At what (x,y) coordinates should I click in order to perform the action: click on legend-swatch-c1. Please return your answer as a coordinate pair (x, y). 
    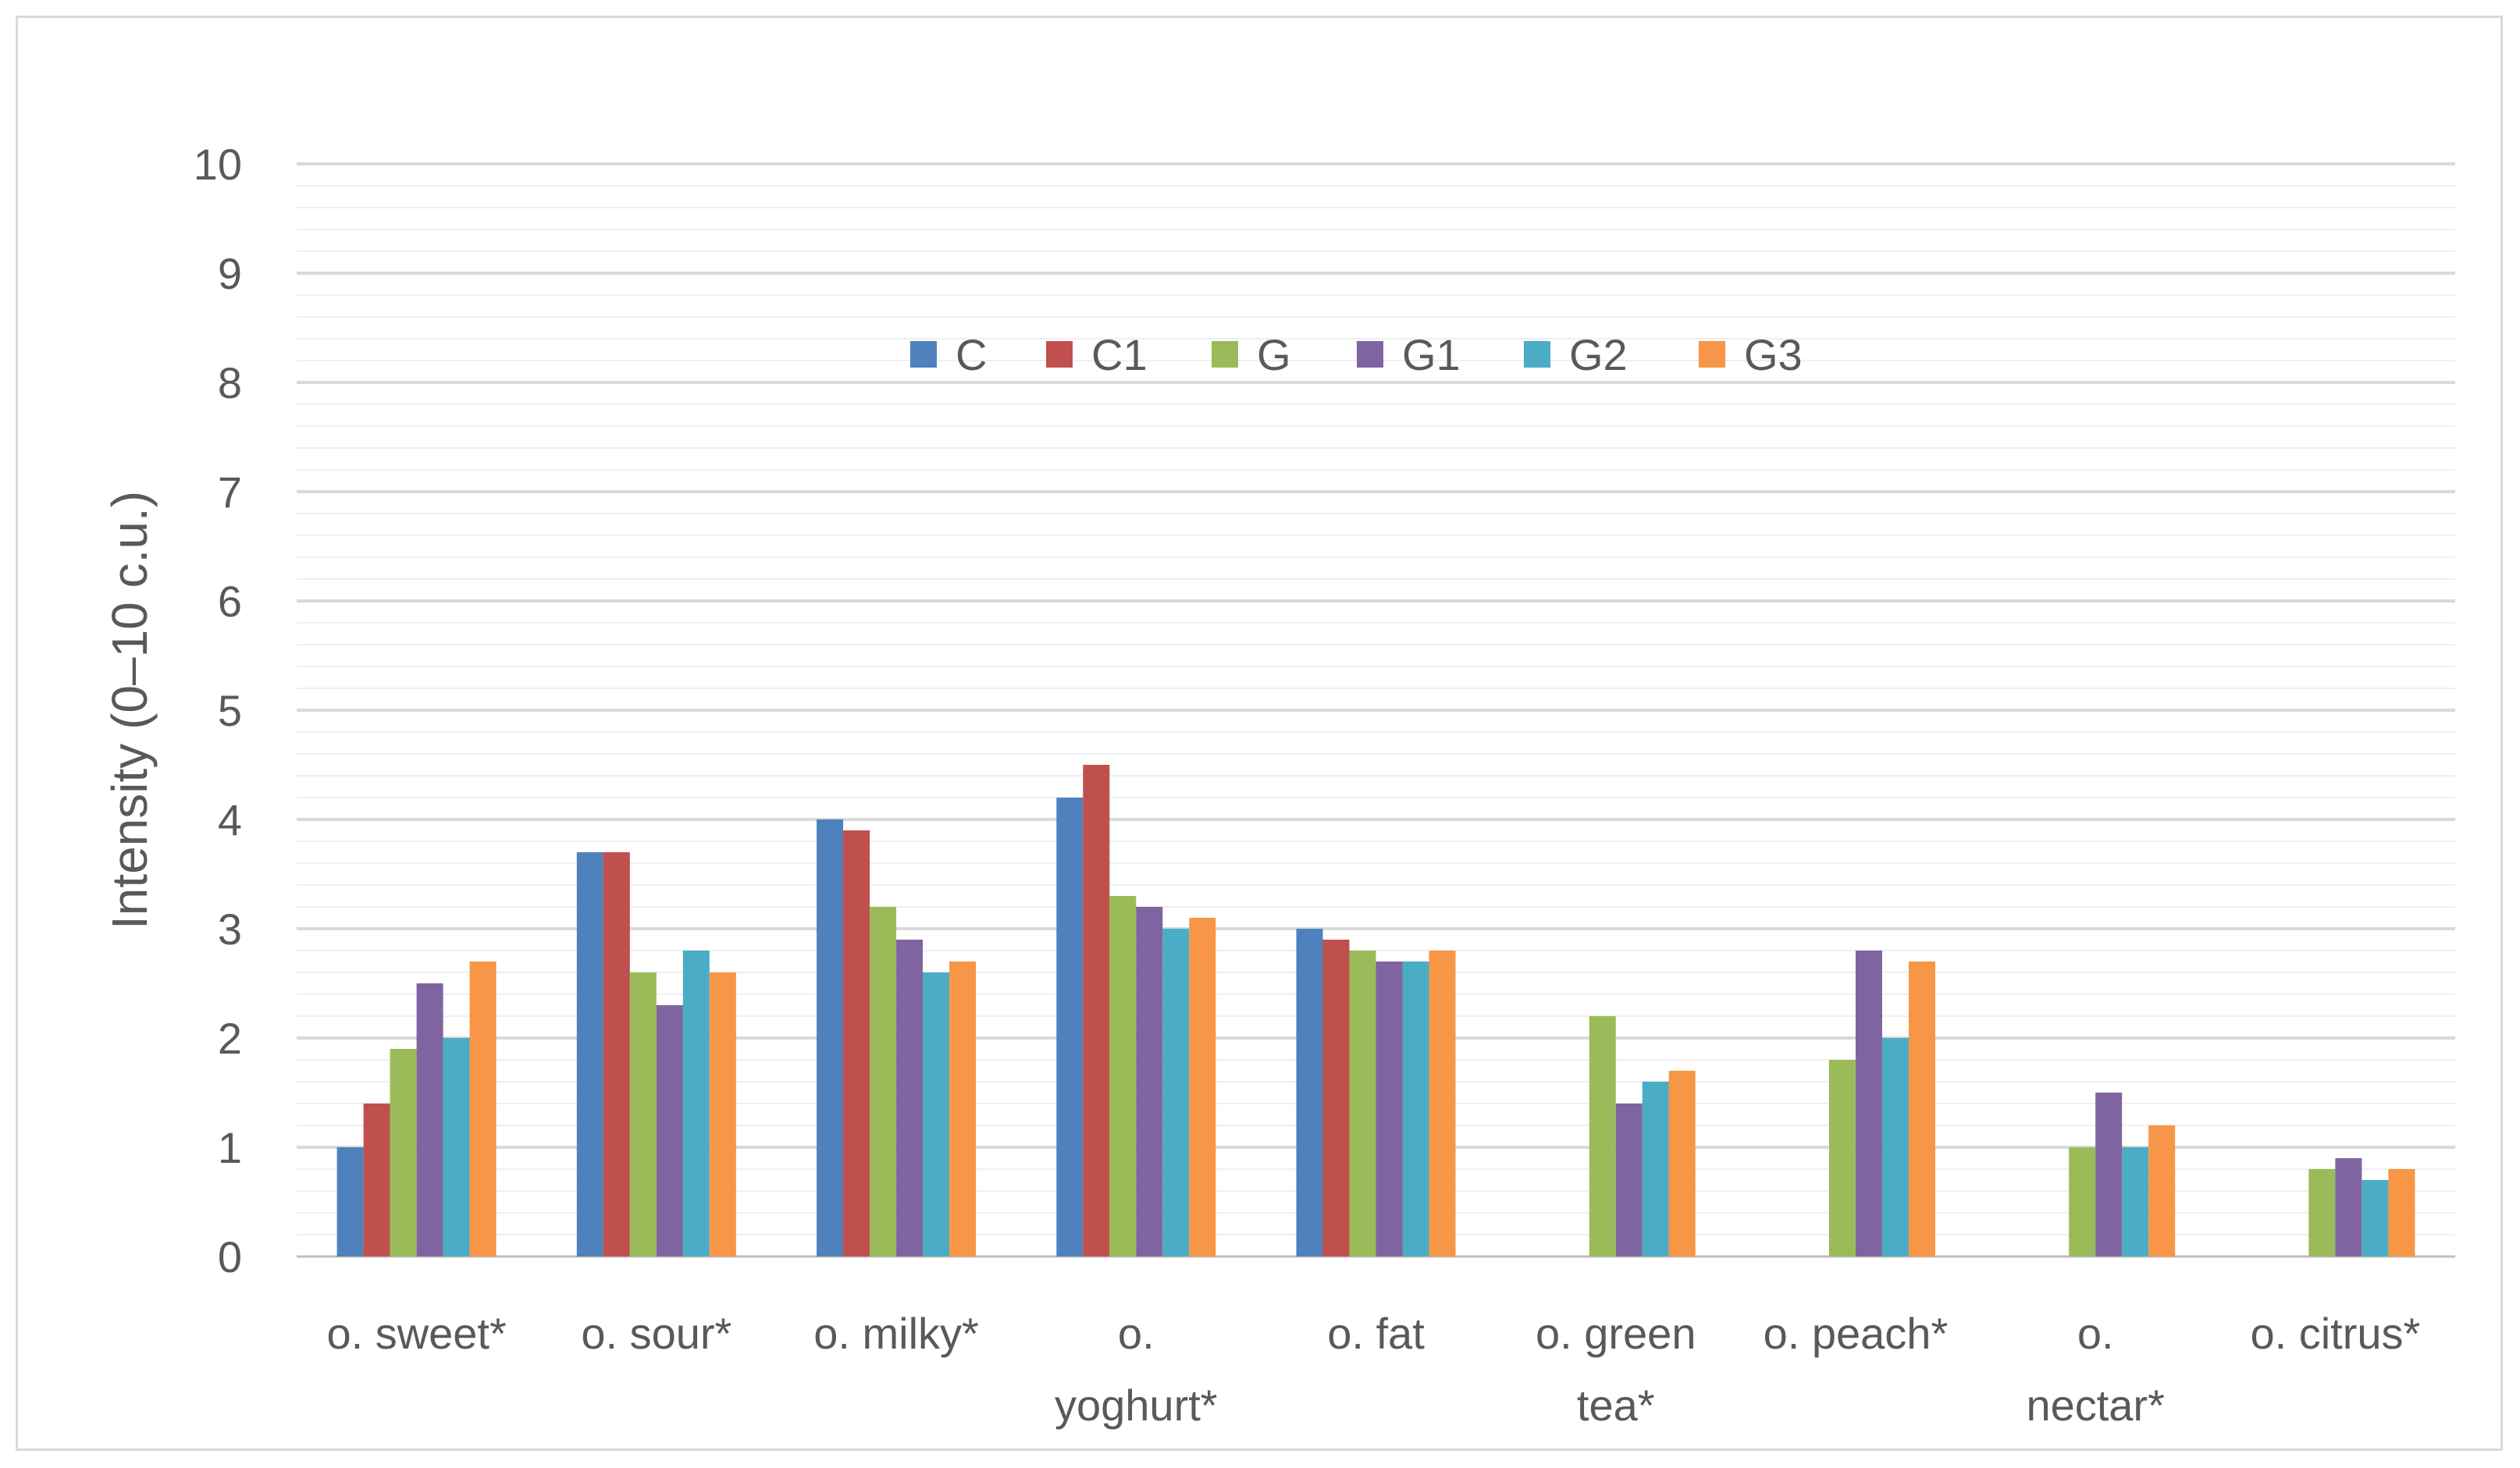
    Looking at the image, I should click on (1059, 354).